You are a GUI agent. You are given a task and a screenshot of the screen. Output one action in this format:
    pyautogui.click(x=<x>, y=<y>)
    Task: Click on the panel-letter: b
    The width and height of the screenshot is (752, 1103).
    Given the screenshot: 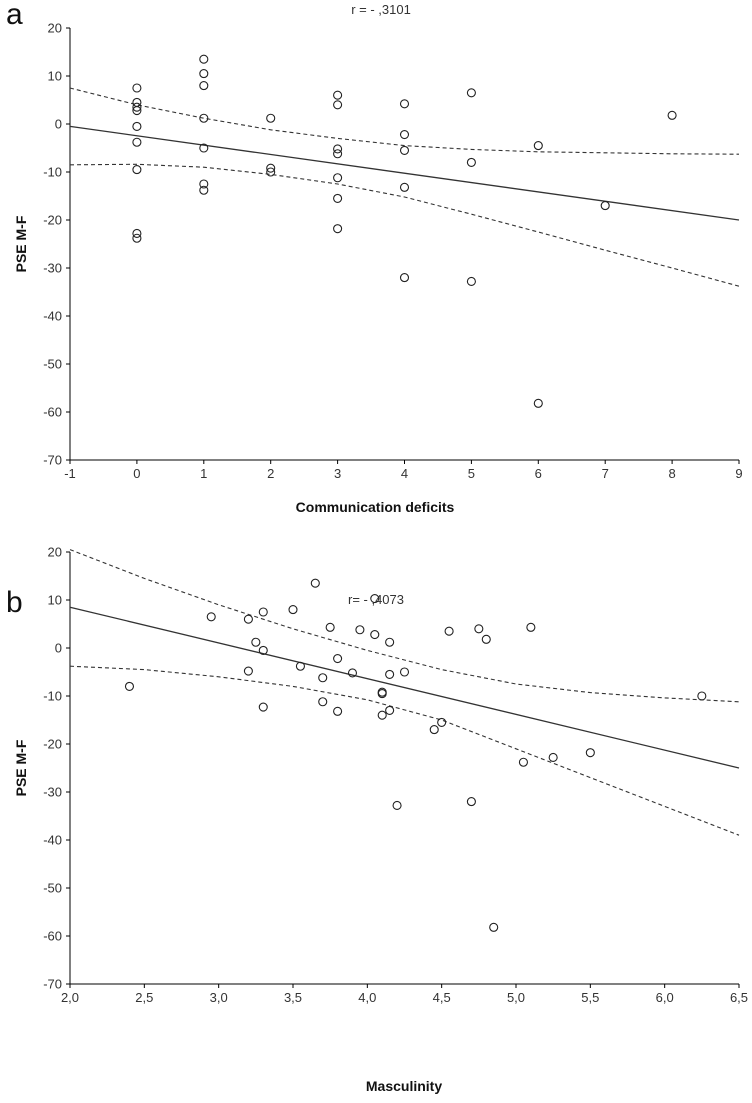 What is the action you would take?
    pyautogui.click(x=14, y=602)
    